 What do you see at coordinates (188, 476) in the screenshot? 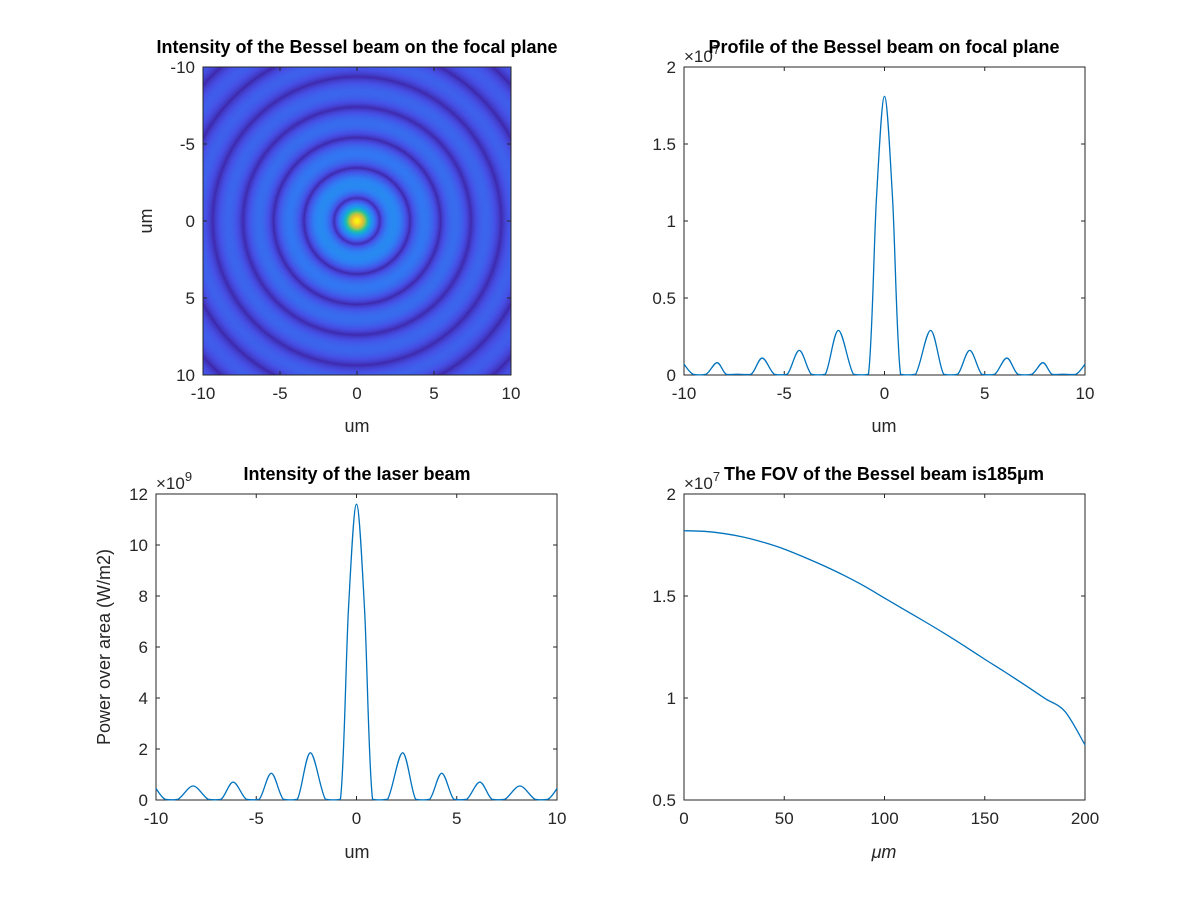
I see `laser-y-exponent-power: 9` at bounding box center [188, 476].